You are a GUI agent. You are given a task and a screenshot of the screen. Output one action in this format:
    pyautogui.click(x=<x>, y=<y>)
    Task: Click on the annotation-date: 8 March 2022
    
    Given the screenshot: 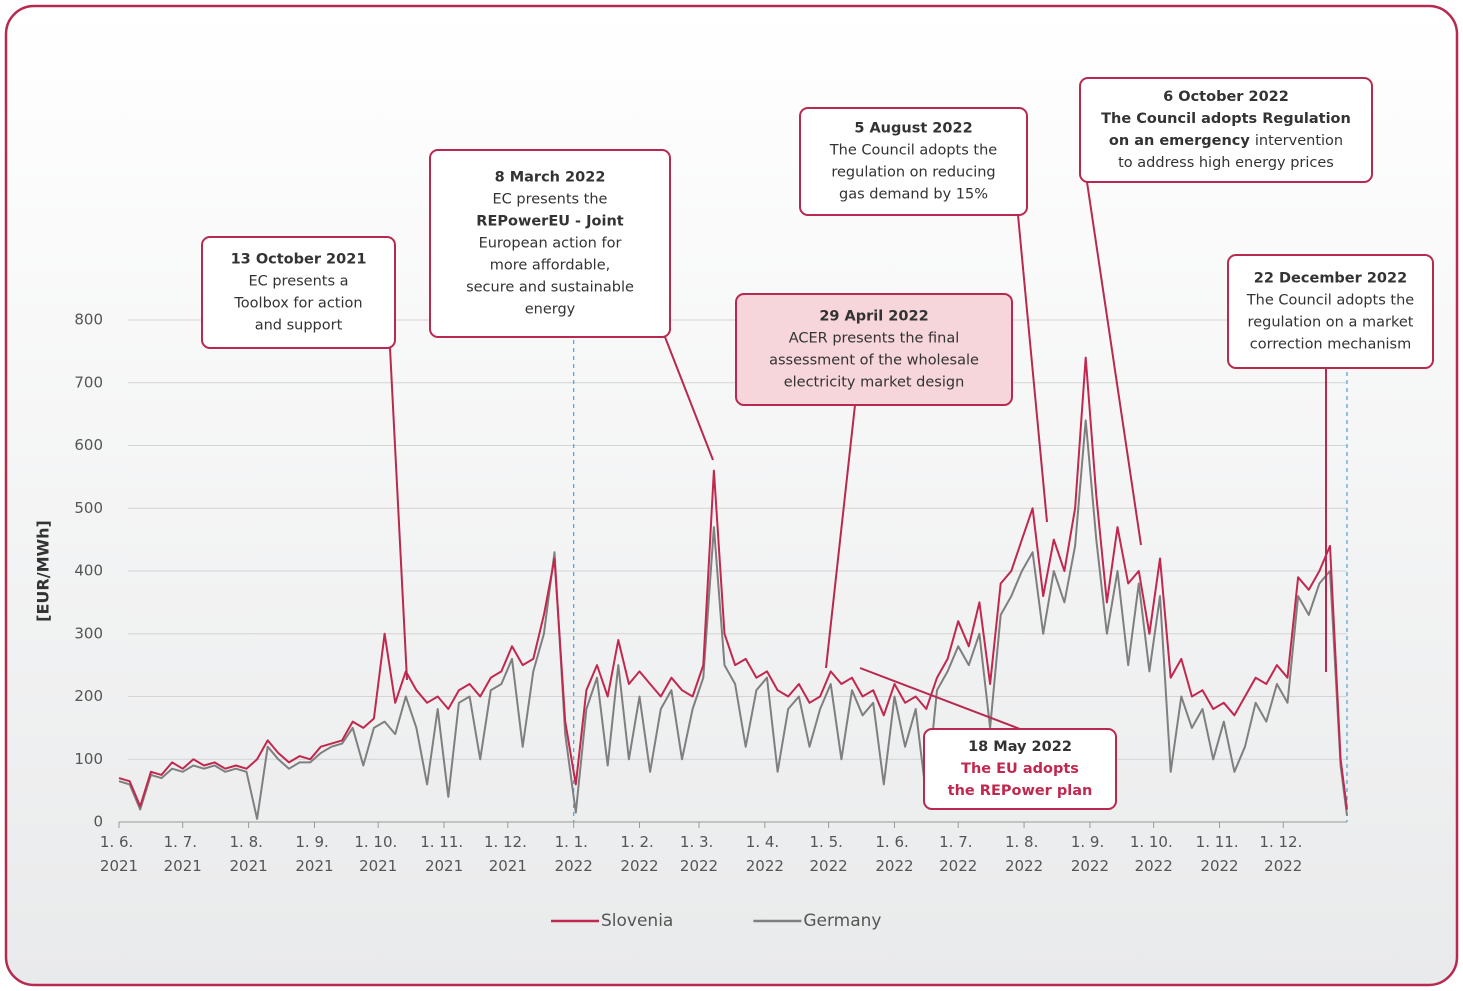 What is the action you would take?
    pyautogui.click(x=550, y=178)
    